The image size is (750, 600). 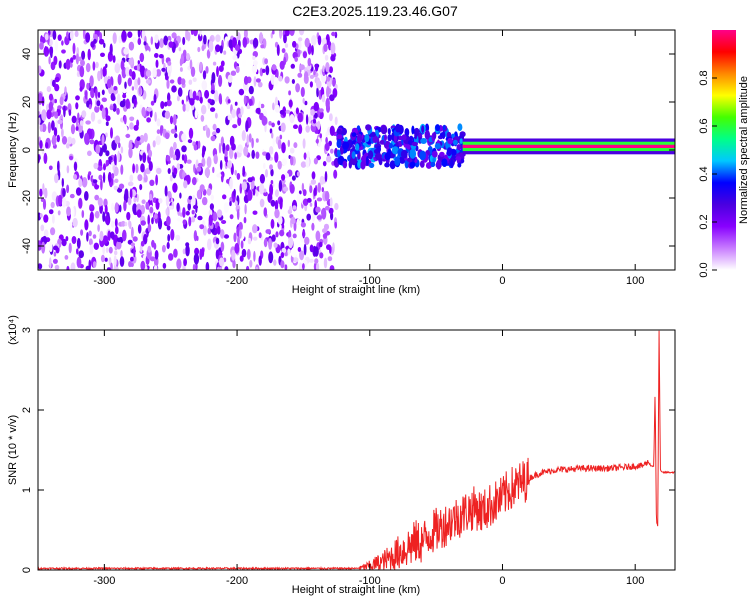 I want to click on colorbar-ticks: 0.0 0.2 0.4 0.6 0.8, so click(x=707, y=174).